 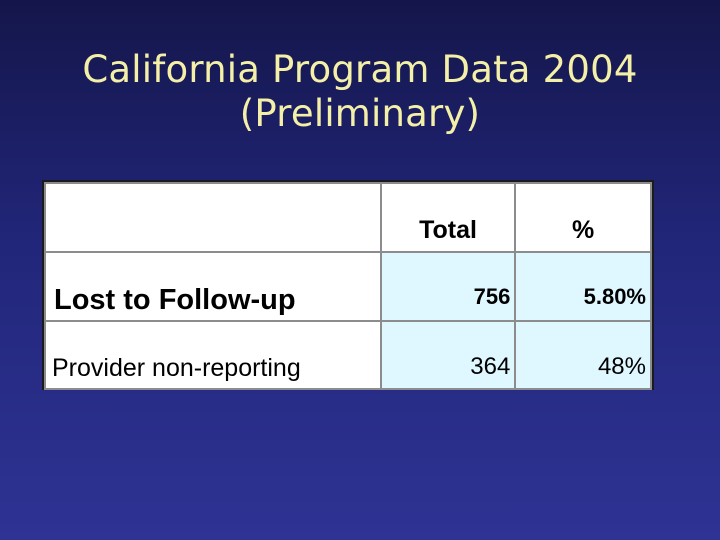 What do you see at coordinates (213, 286) in the screenshot?
I see `row-label-lost-to-follow-up: Lost to Follow-up` at bounding box center [213, 286].